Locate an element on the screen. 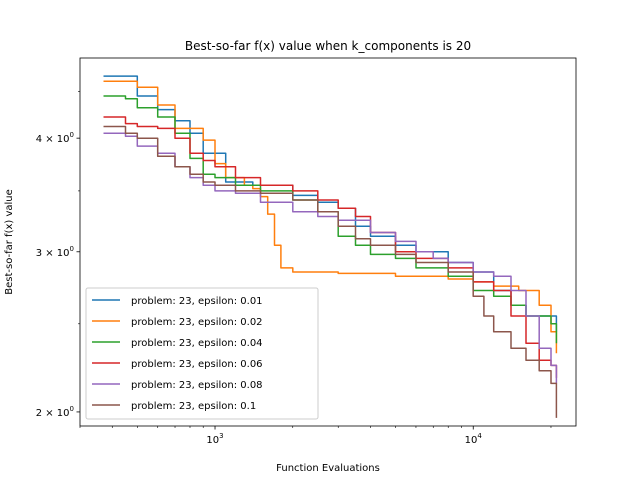  y-tick-label: 4 × 100 is located at coordinates (55, 138).